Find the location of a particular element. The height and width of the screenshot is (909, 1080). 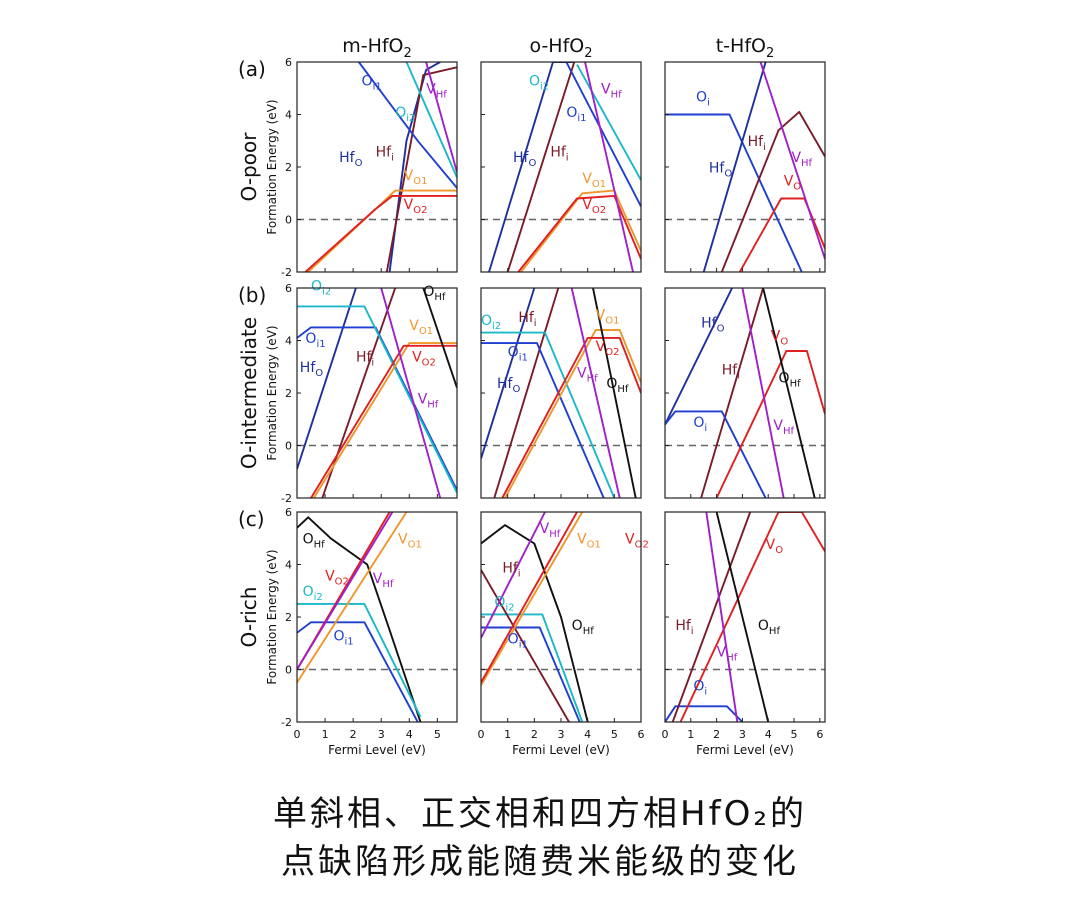

series-line-VO is located at coordinates (781, 234).